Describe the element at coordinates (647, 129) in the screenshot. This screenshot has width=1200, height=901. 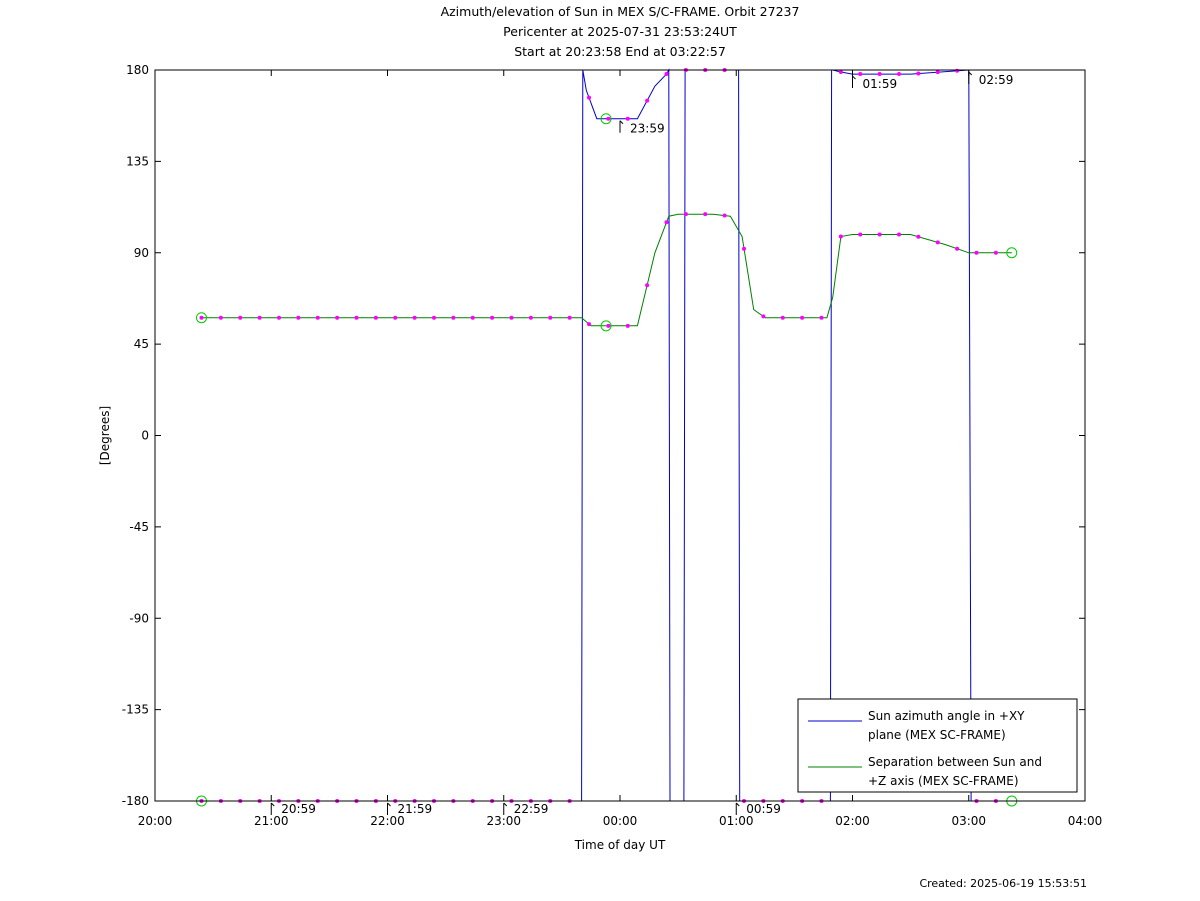
I see `annotation-label: 23:59` at that location.